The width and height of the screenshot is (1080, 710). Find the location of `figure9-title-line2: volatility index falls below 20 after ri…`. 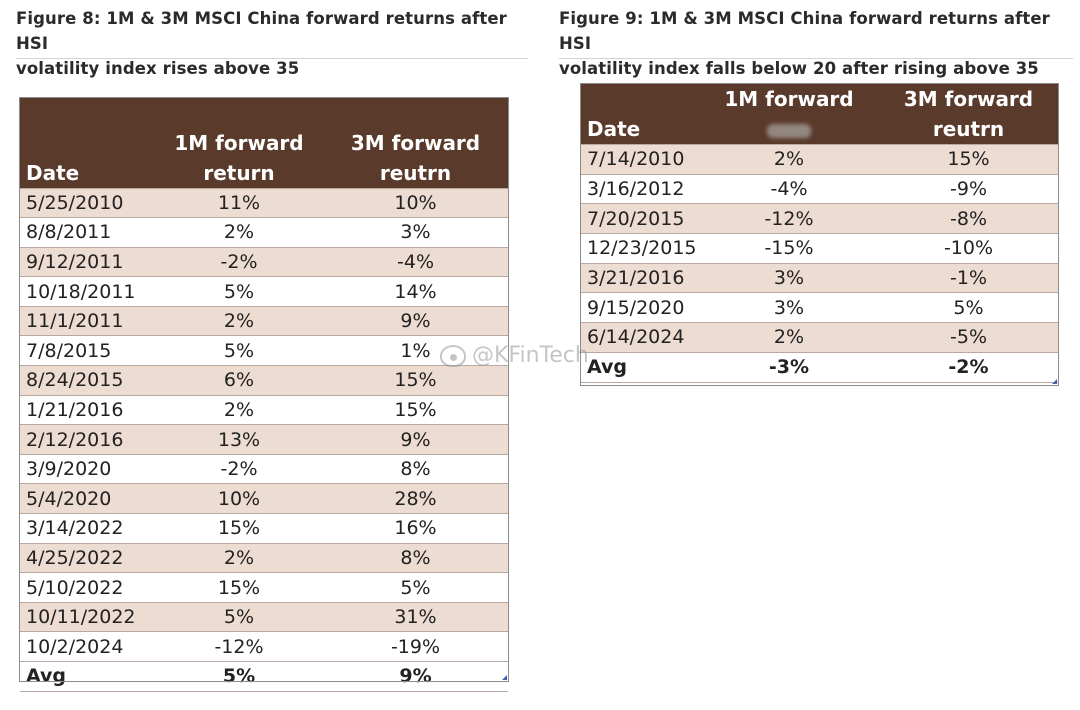

figure9-title-line2: volatility index falls below 20 after ri… is located at coordinates (799, 68).